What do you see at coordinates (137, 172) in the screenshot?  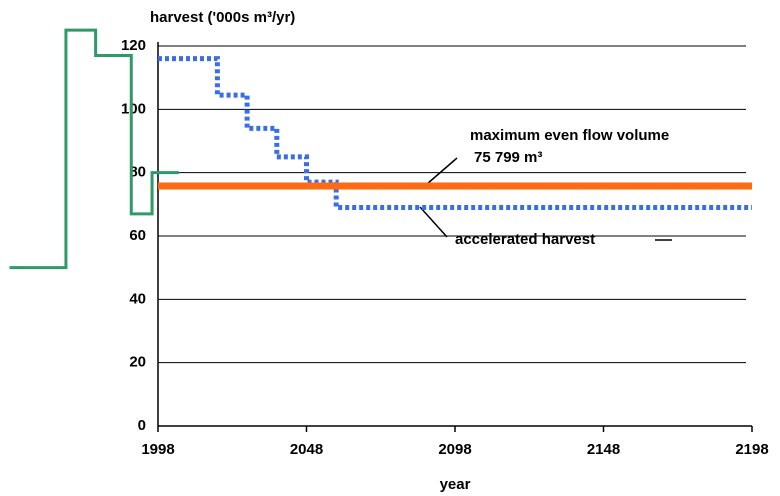 I see `y-tick-label: 80` at bounding box center [137, 172].